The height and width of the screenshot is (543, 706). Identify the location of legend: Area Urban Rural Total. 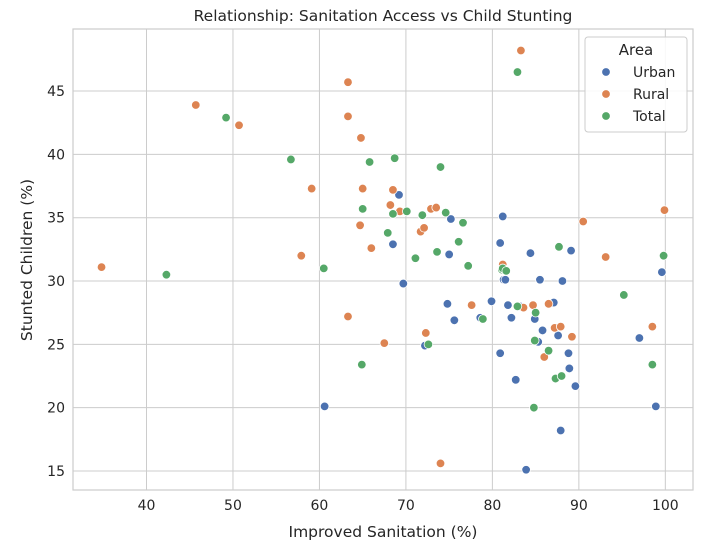
(636, 84).